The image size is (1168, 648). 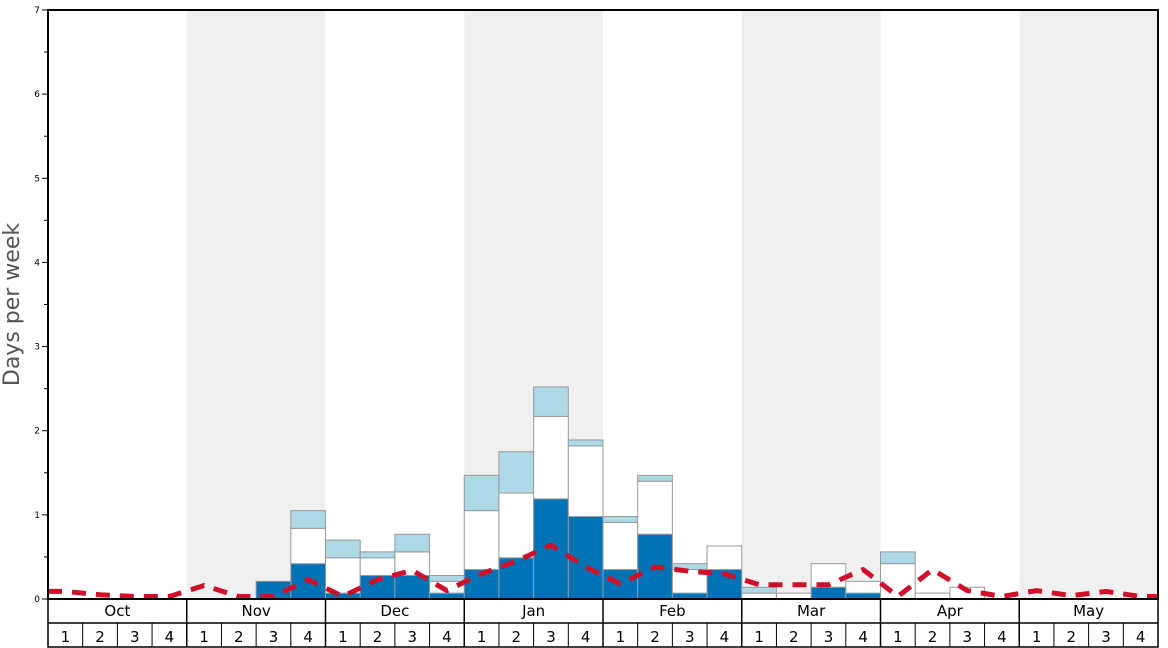 I want to click on month-shade-may, so click(x=1088, y=304).